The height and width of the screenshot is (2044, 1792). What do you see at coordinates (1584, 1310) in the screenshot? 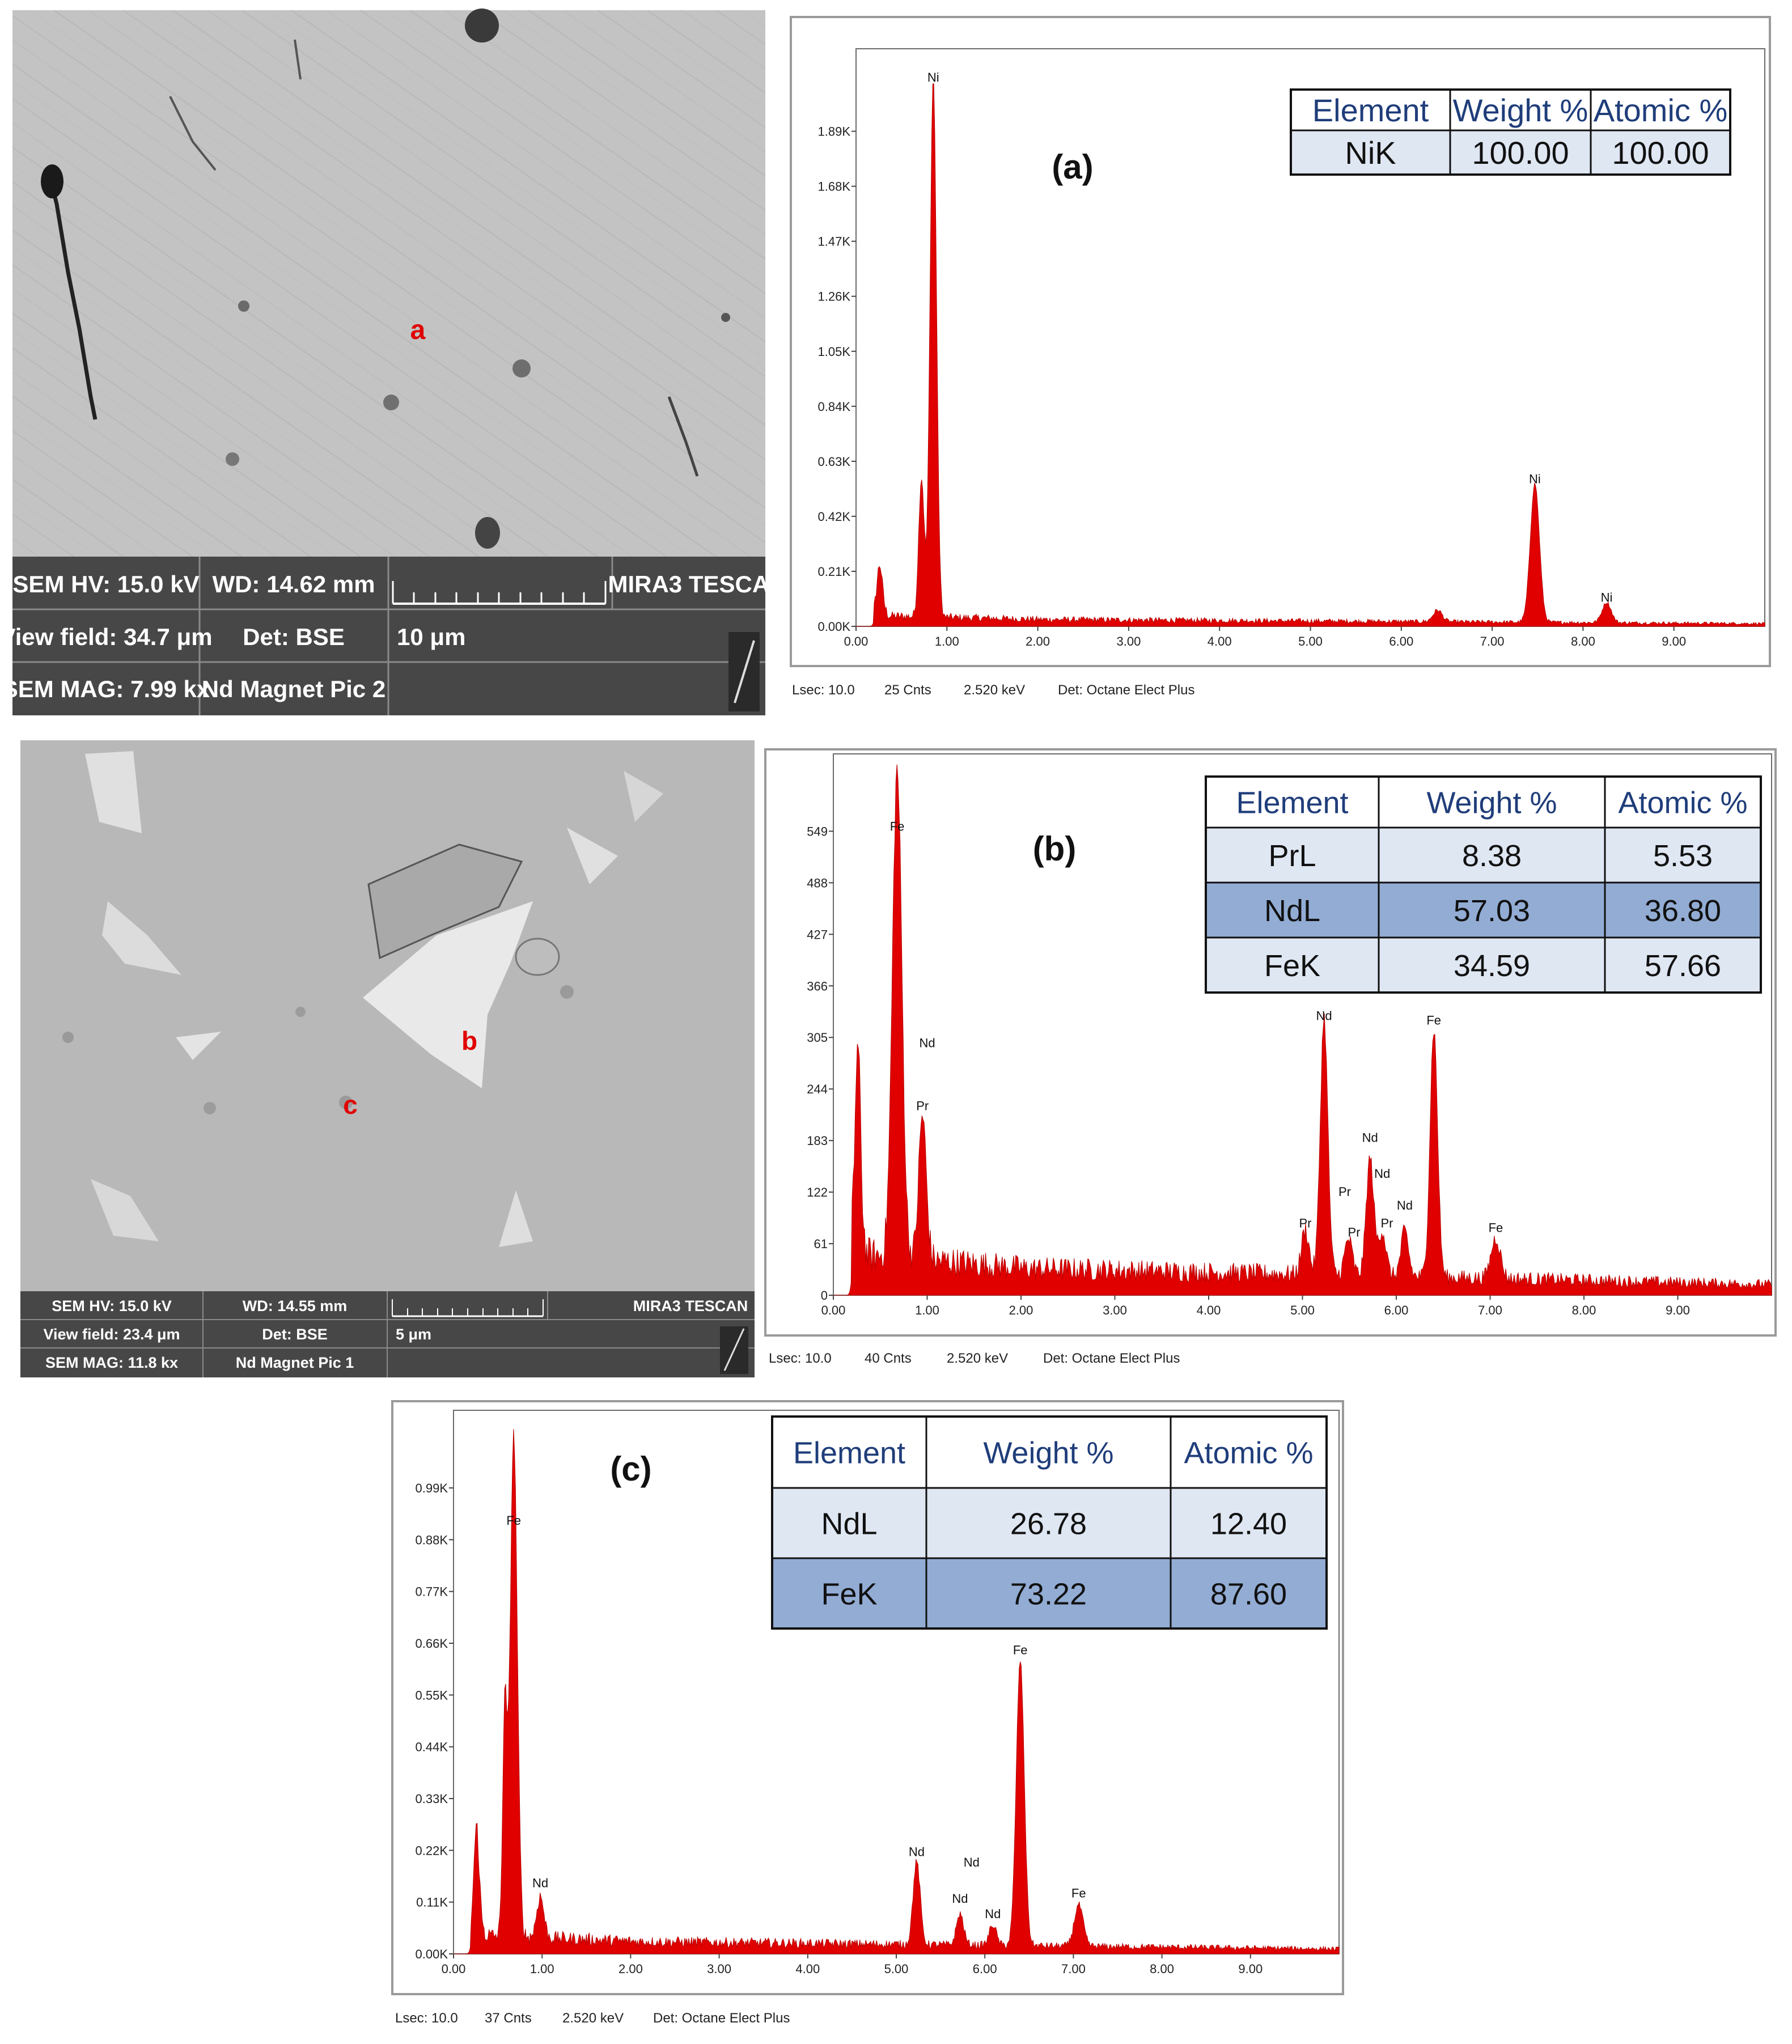
I see `x-tick-label: 8.00` at bounding box center [1584, 1310].